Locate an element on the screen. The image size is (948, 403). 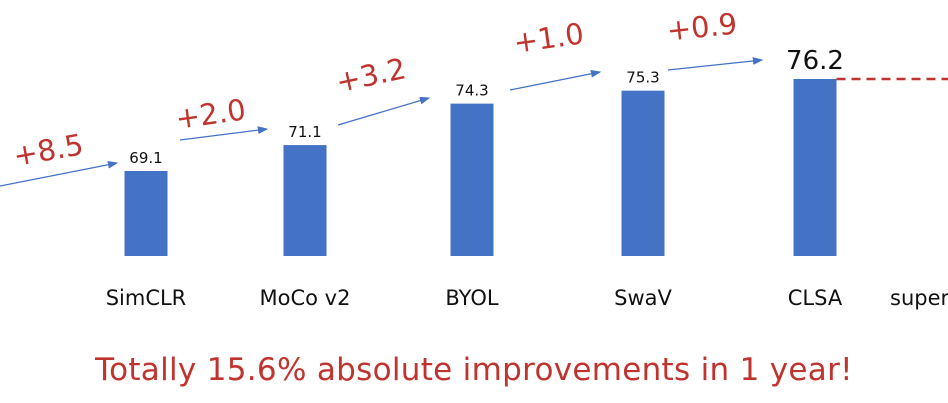
value-label-2: 71.1 is located at coordinates (304, 132).